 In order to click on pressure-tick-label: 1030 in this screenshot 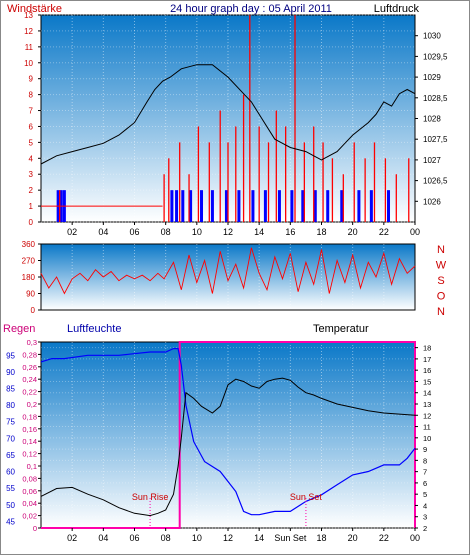, I will do `click(432, 36)`.